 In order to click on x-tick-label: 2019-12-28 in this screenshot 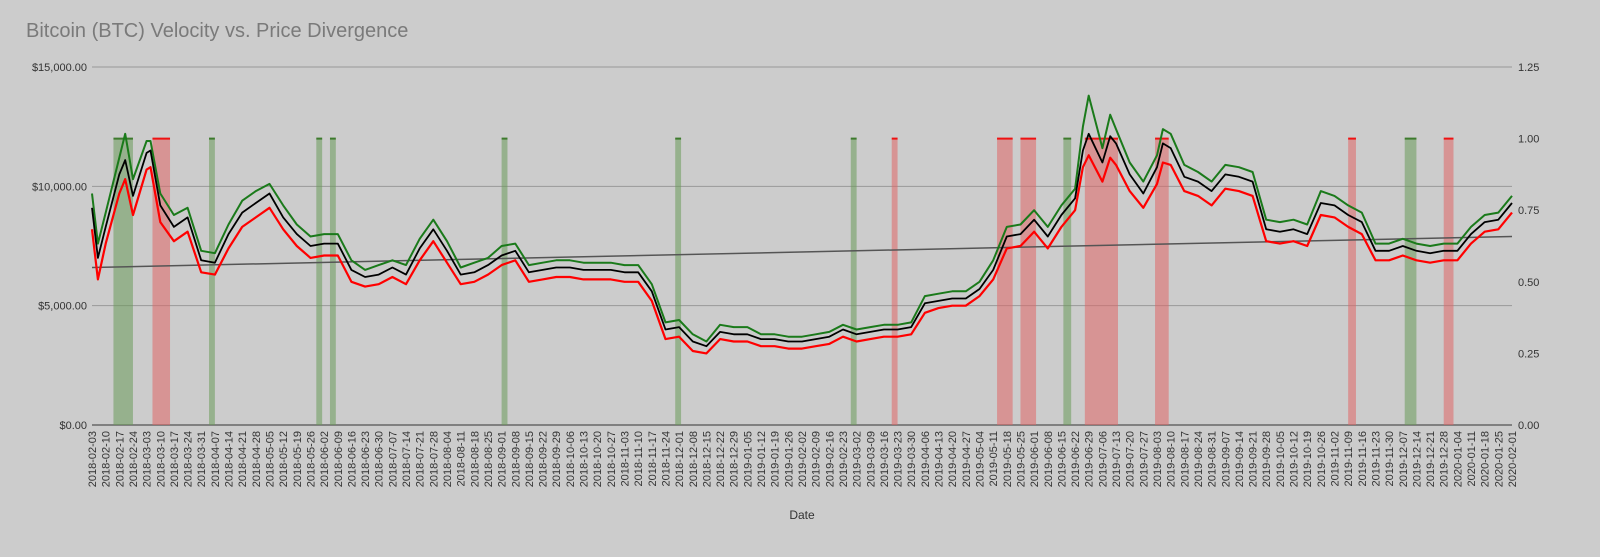, I will do `click(1445, 459)`.